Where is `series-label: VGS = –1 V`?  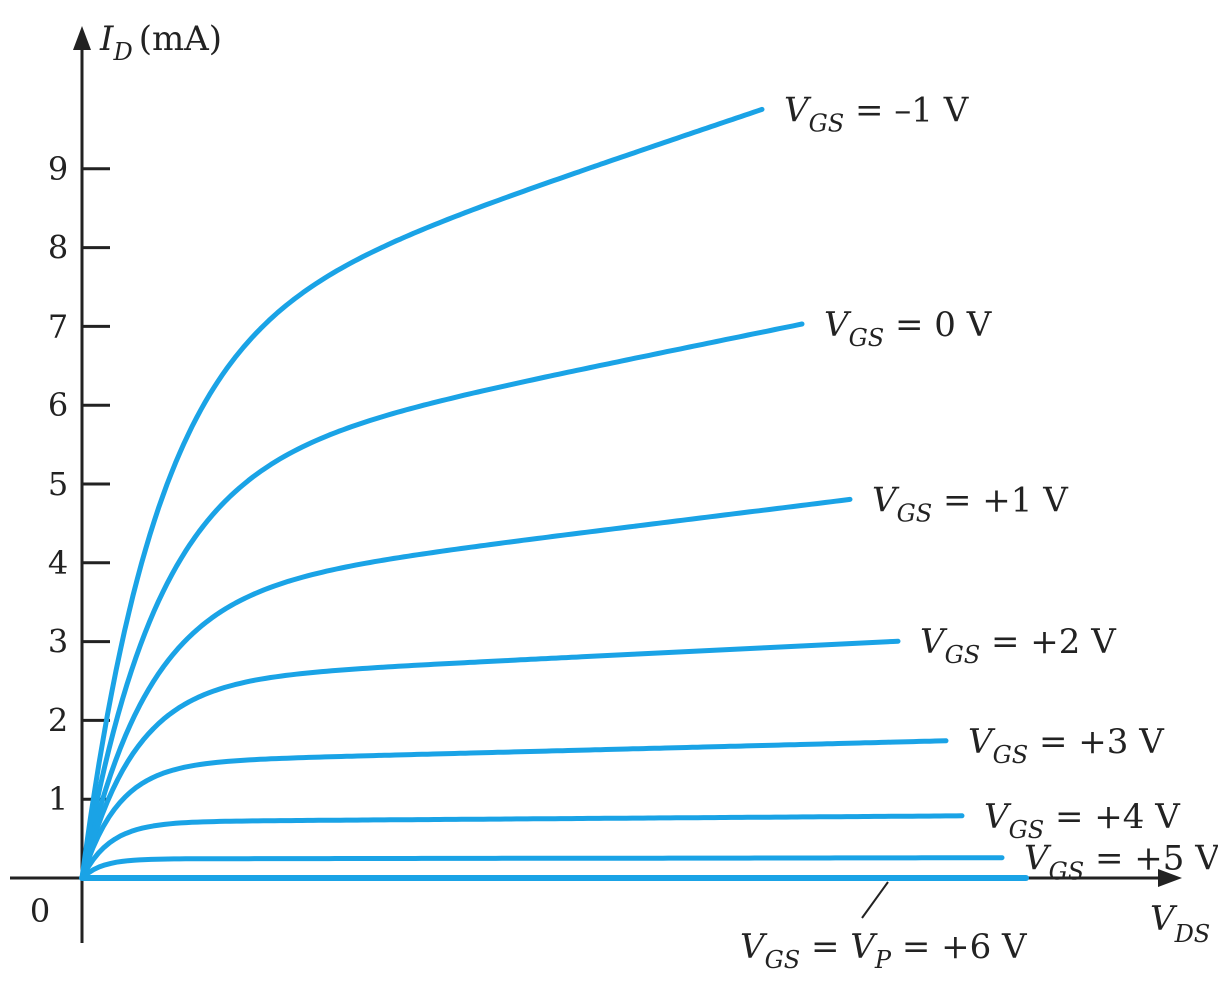
series-label: VGS = –1 V is located at coordinates (877, 113).